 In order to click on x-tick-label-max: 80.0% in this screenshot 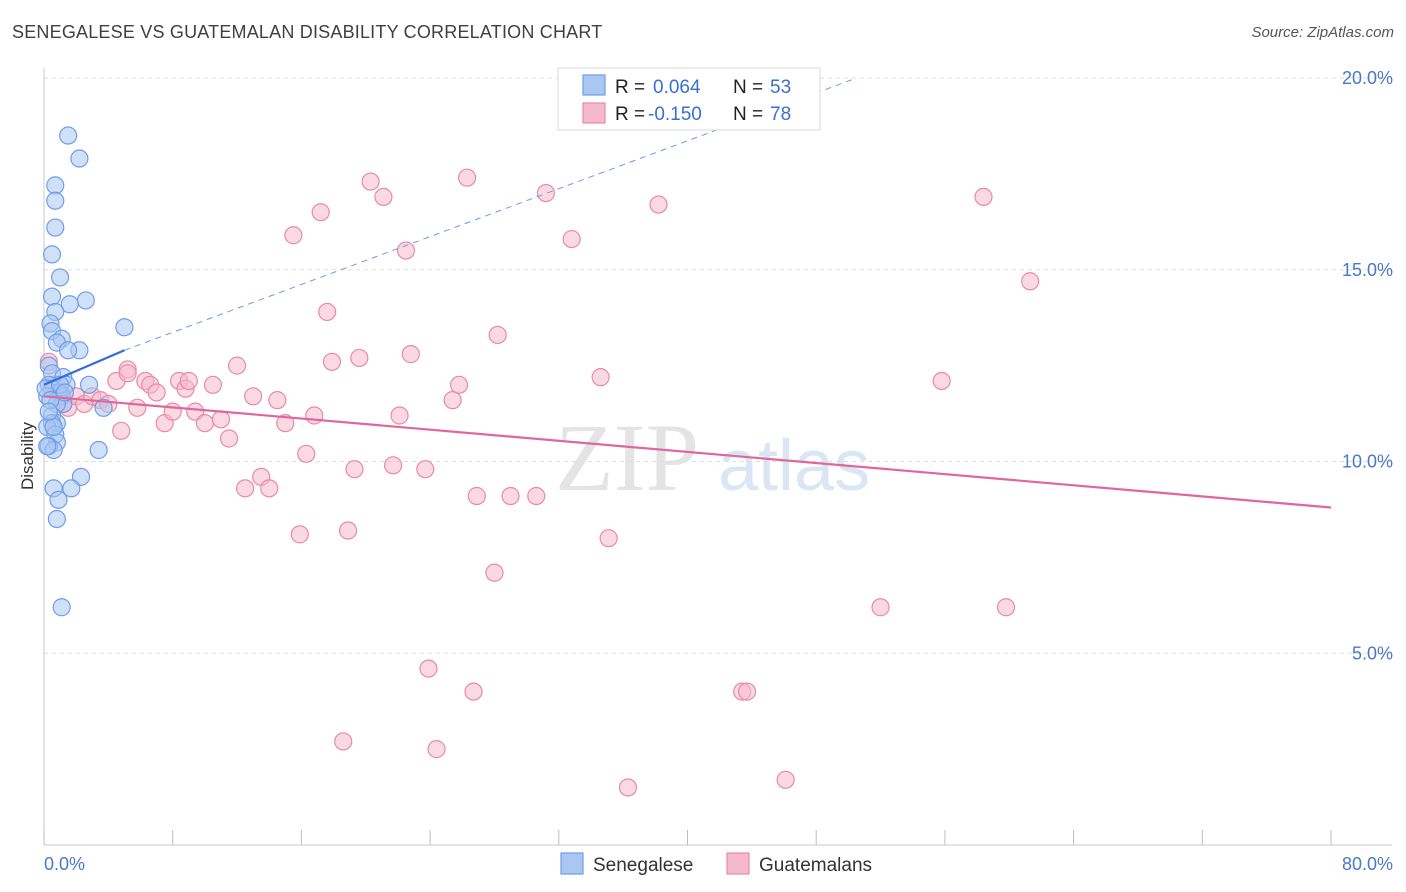, I will do `click(1367, 864)`.